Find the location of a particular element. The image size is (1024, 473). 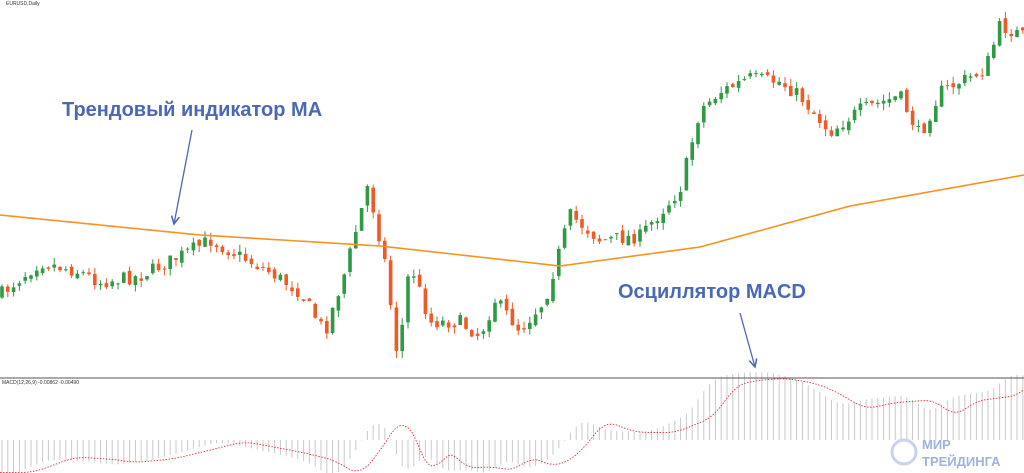

annotation: Трендовый индикатор MA is located at coordinates (192, 110).